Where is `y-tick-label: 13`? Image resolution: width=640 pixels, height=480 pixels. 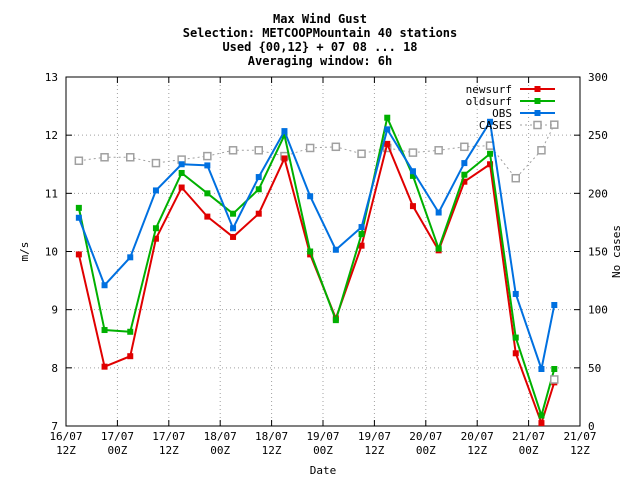 y-tick-label: 13 is located at coordinates (51, 77).